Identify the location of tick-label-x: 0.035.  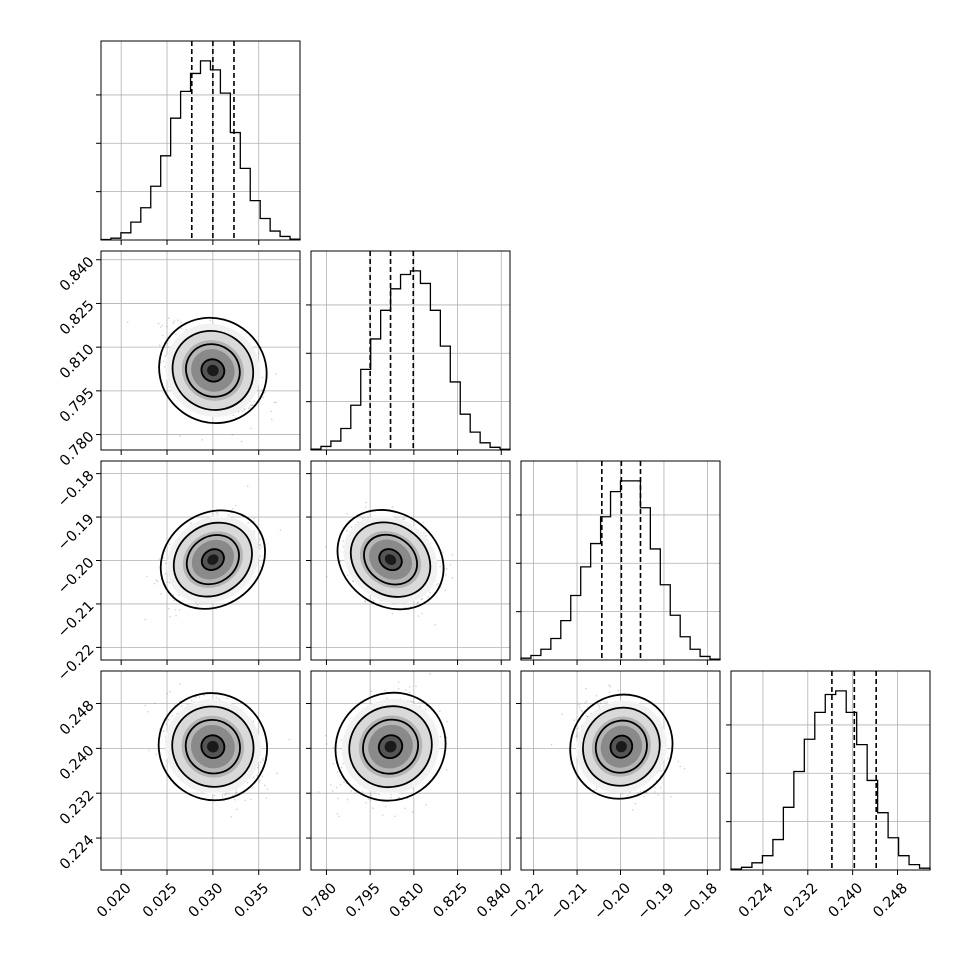
(252, 900).